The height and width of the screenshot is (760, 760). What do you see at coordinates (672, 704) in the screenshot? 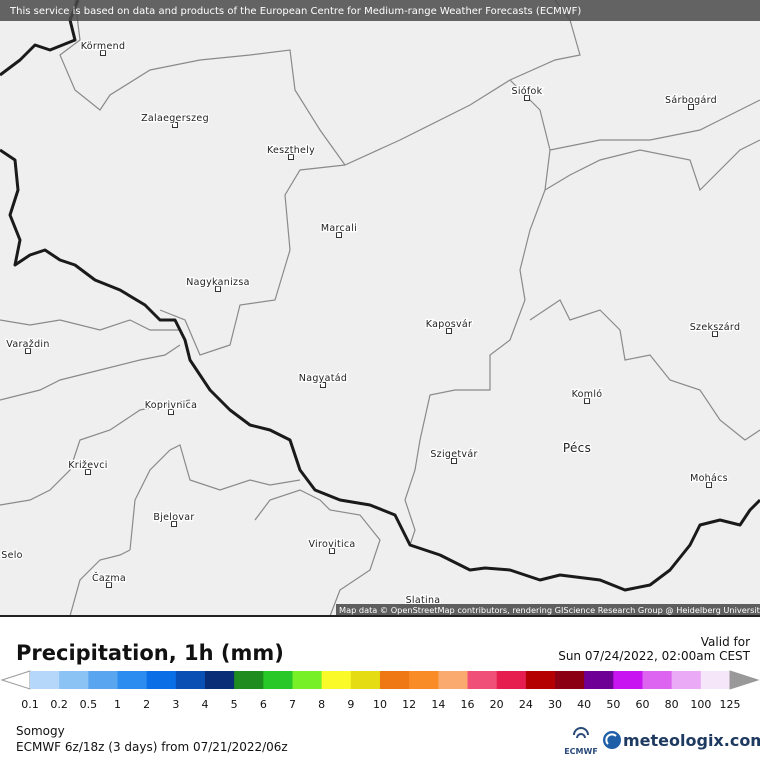
I see `colorbar-label: 80` at bounding box center [672, 704].